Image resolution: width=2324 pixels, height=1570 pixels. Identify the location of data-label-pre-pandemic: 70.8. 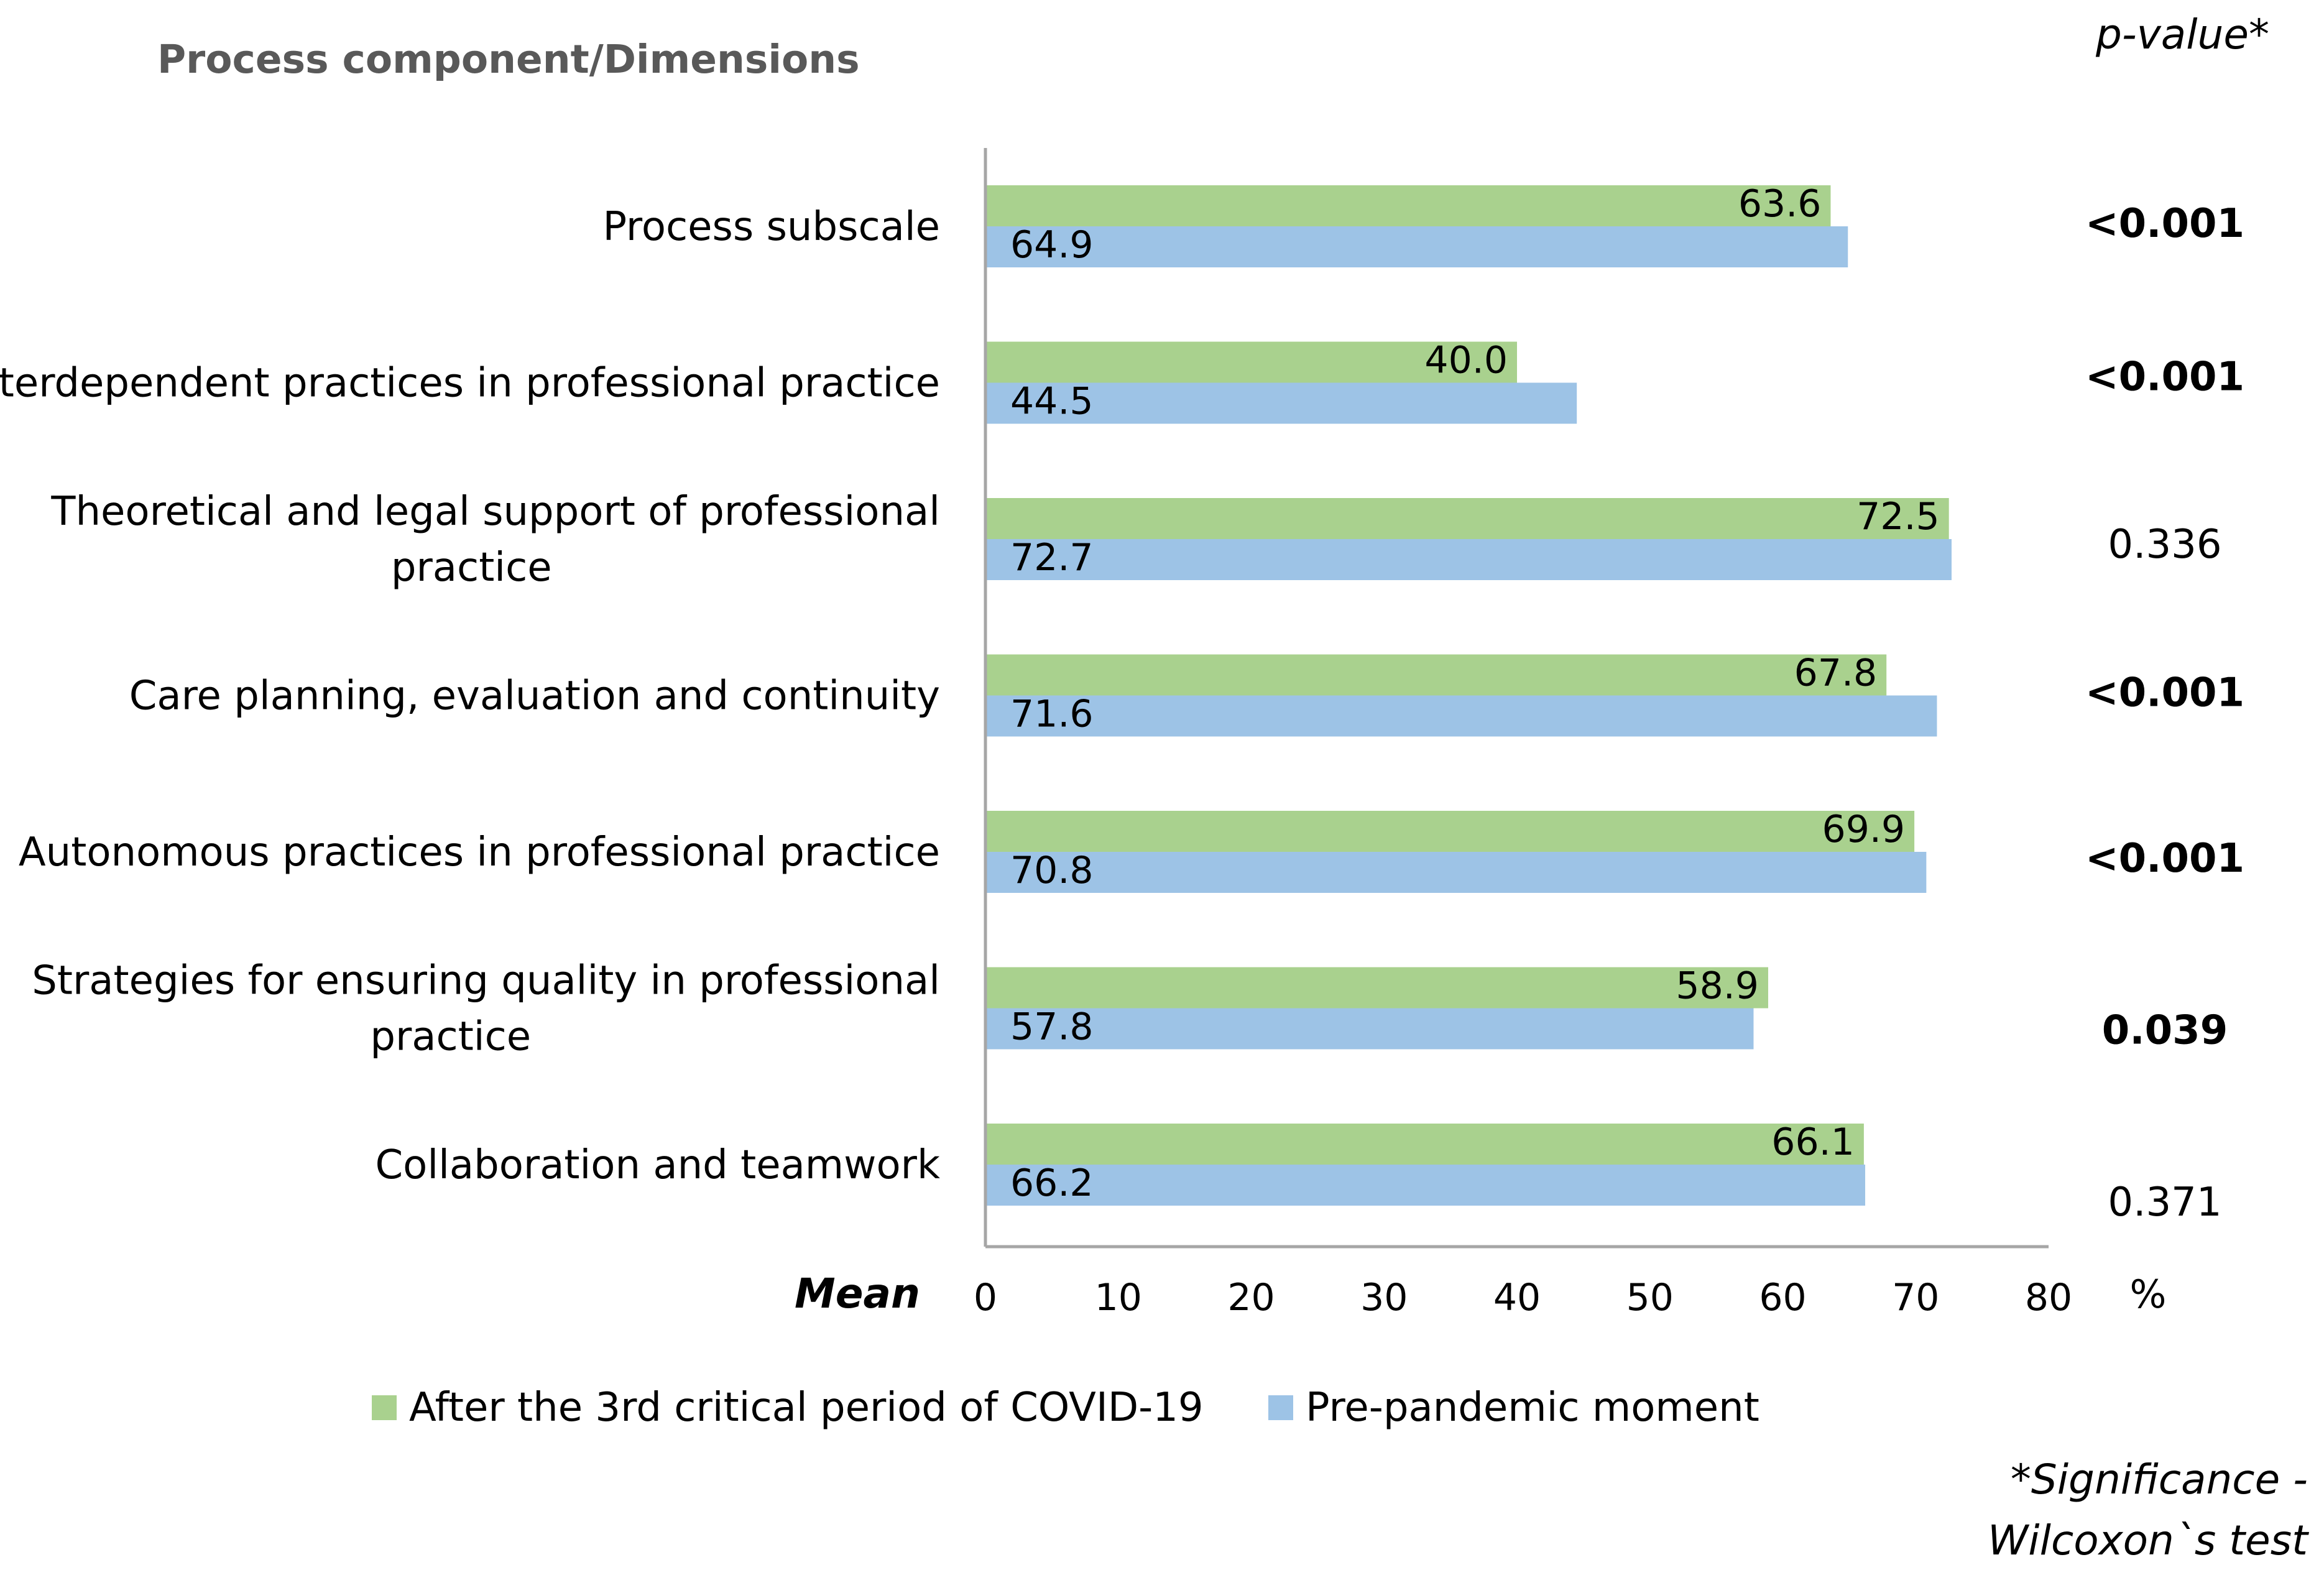
(1052, 870).